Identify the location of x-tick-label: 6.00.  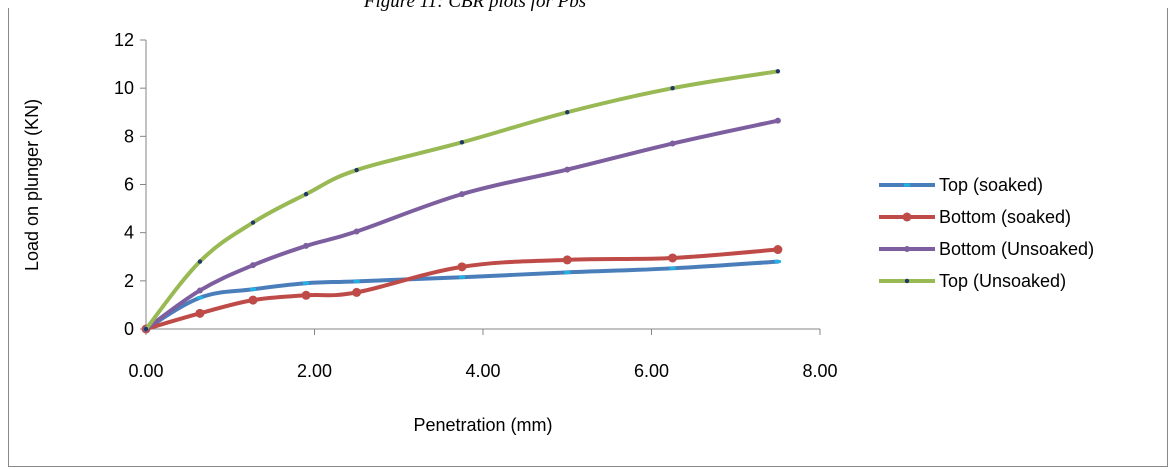
(651, 371).